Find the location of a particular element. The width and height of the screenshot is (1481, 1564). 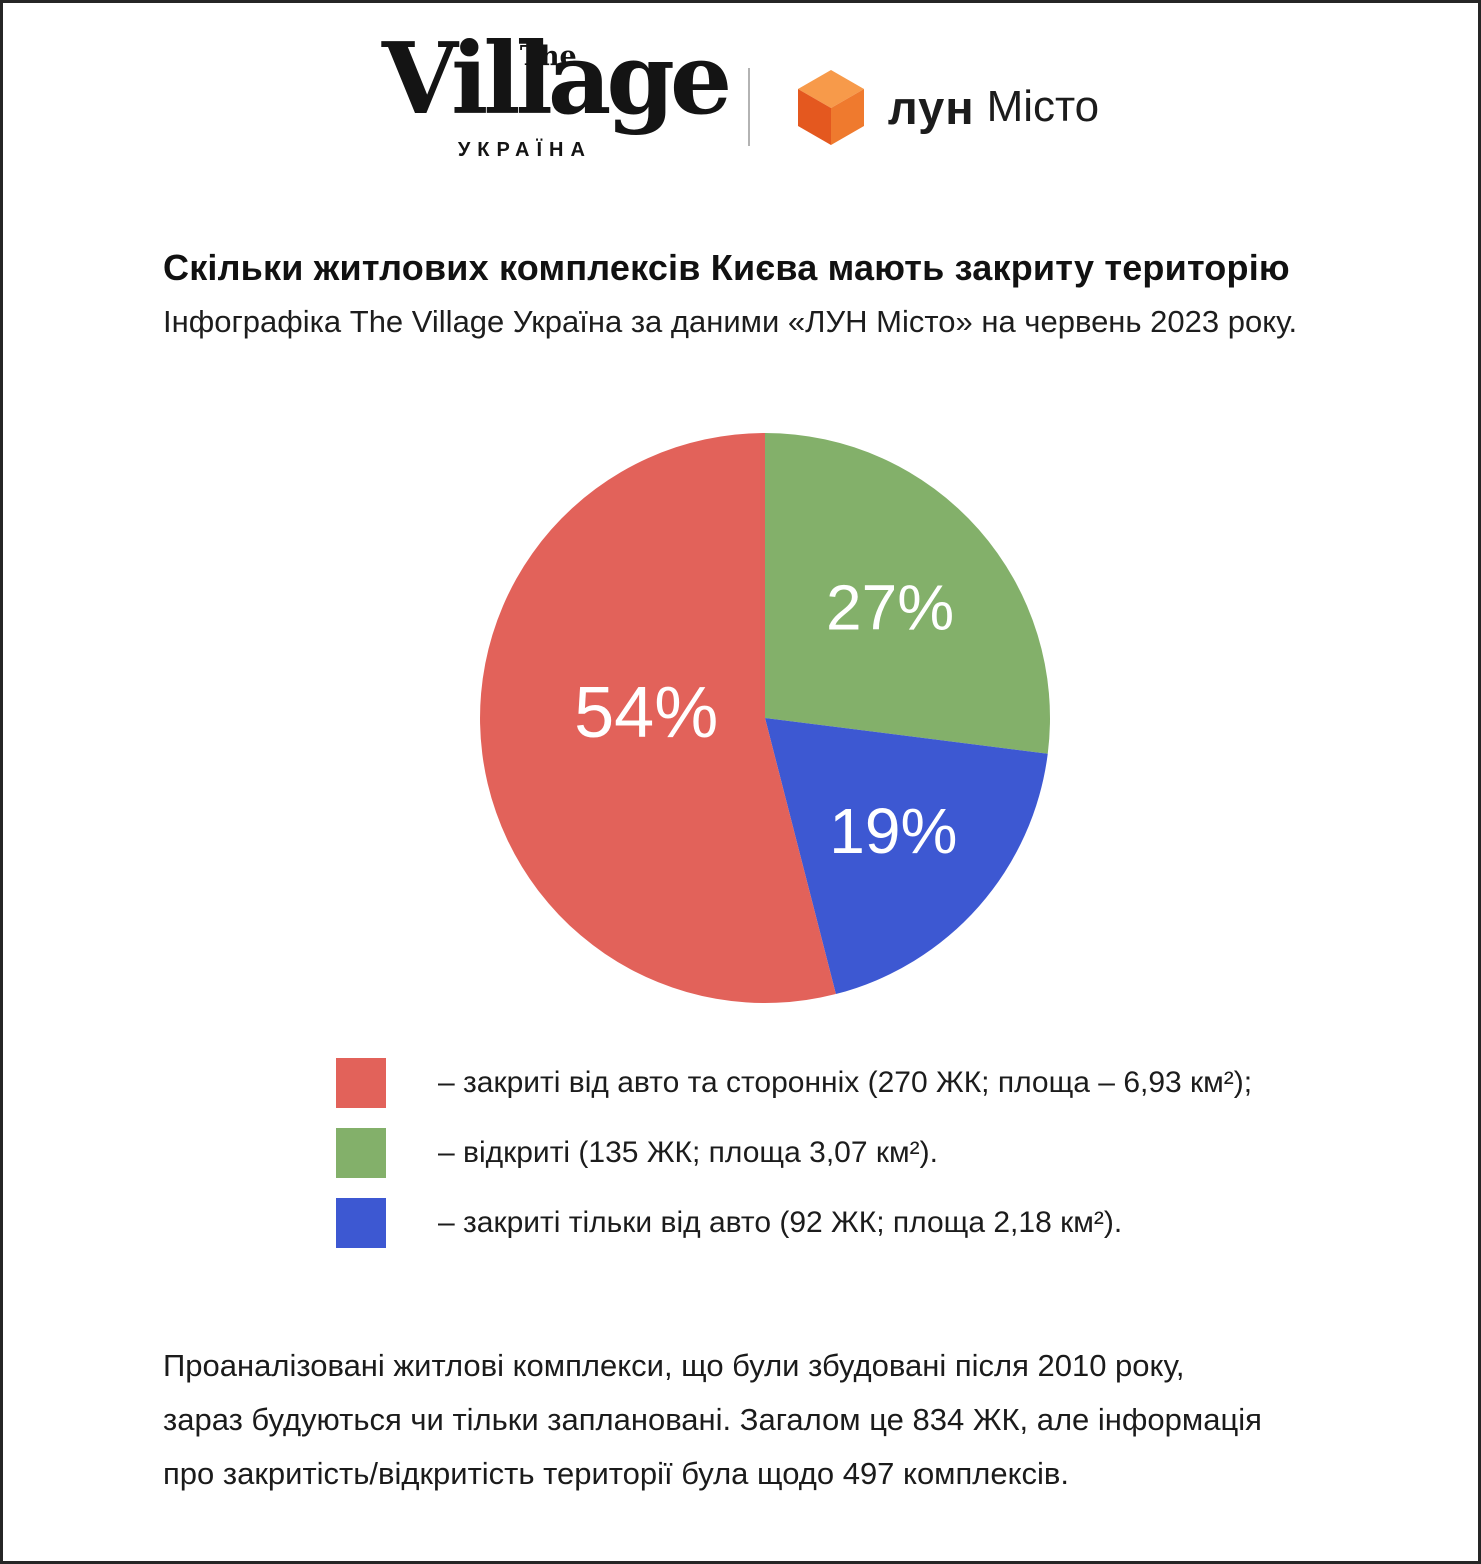

lun-logo-text: лун is located at coordinates (931, 107).